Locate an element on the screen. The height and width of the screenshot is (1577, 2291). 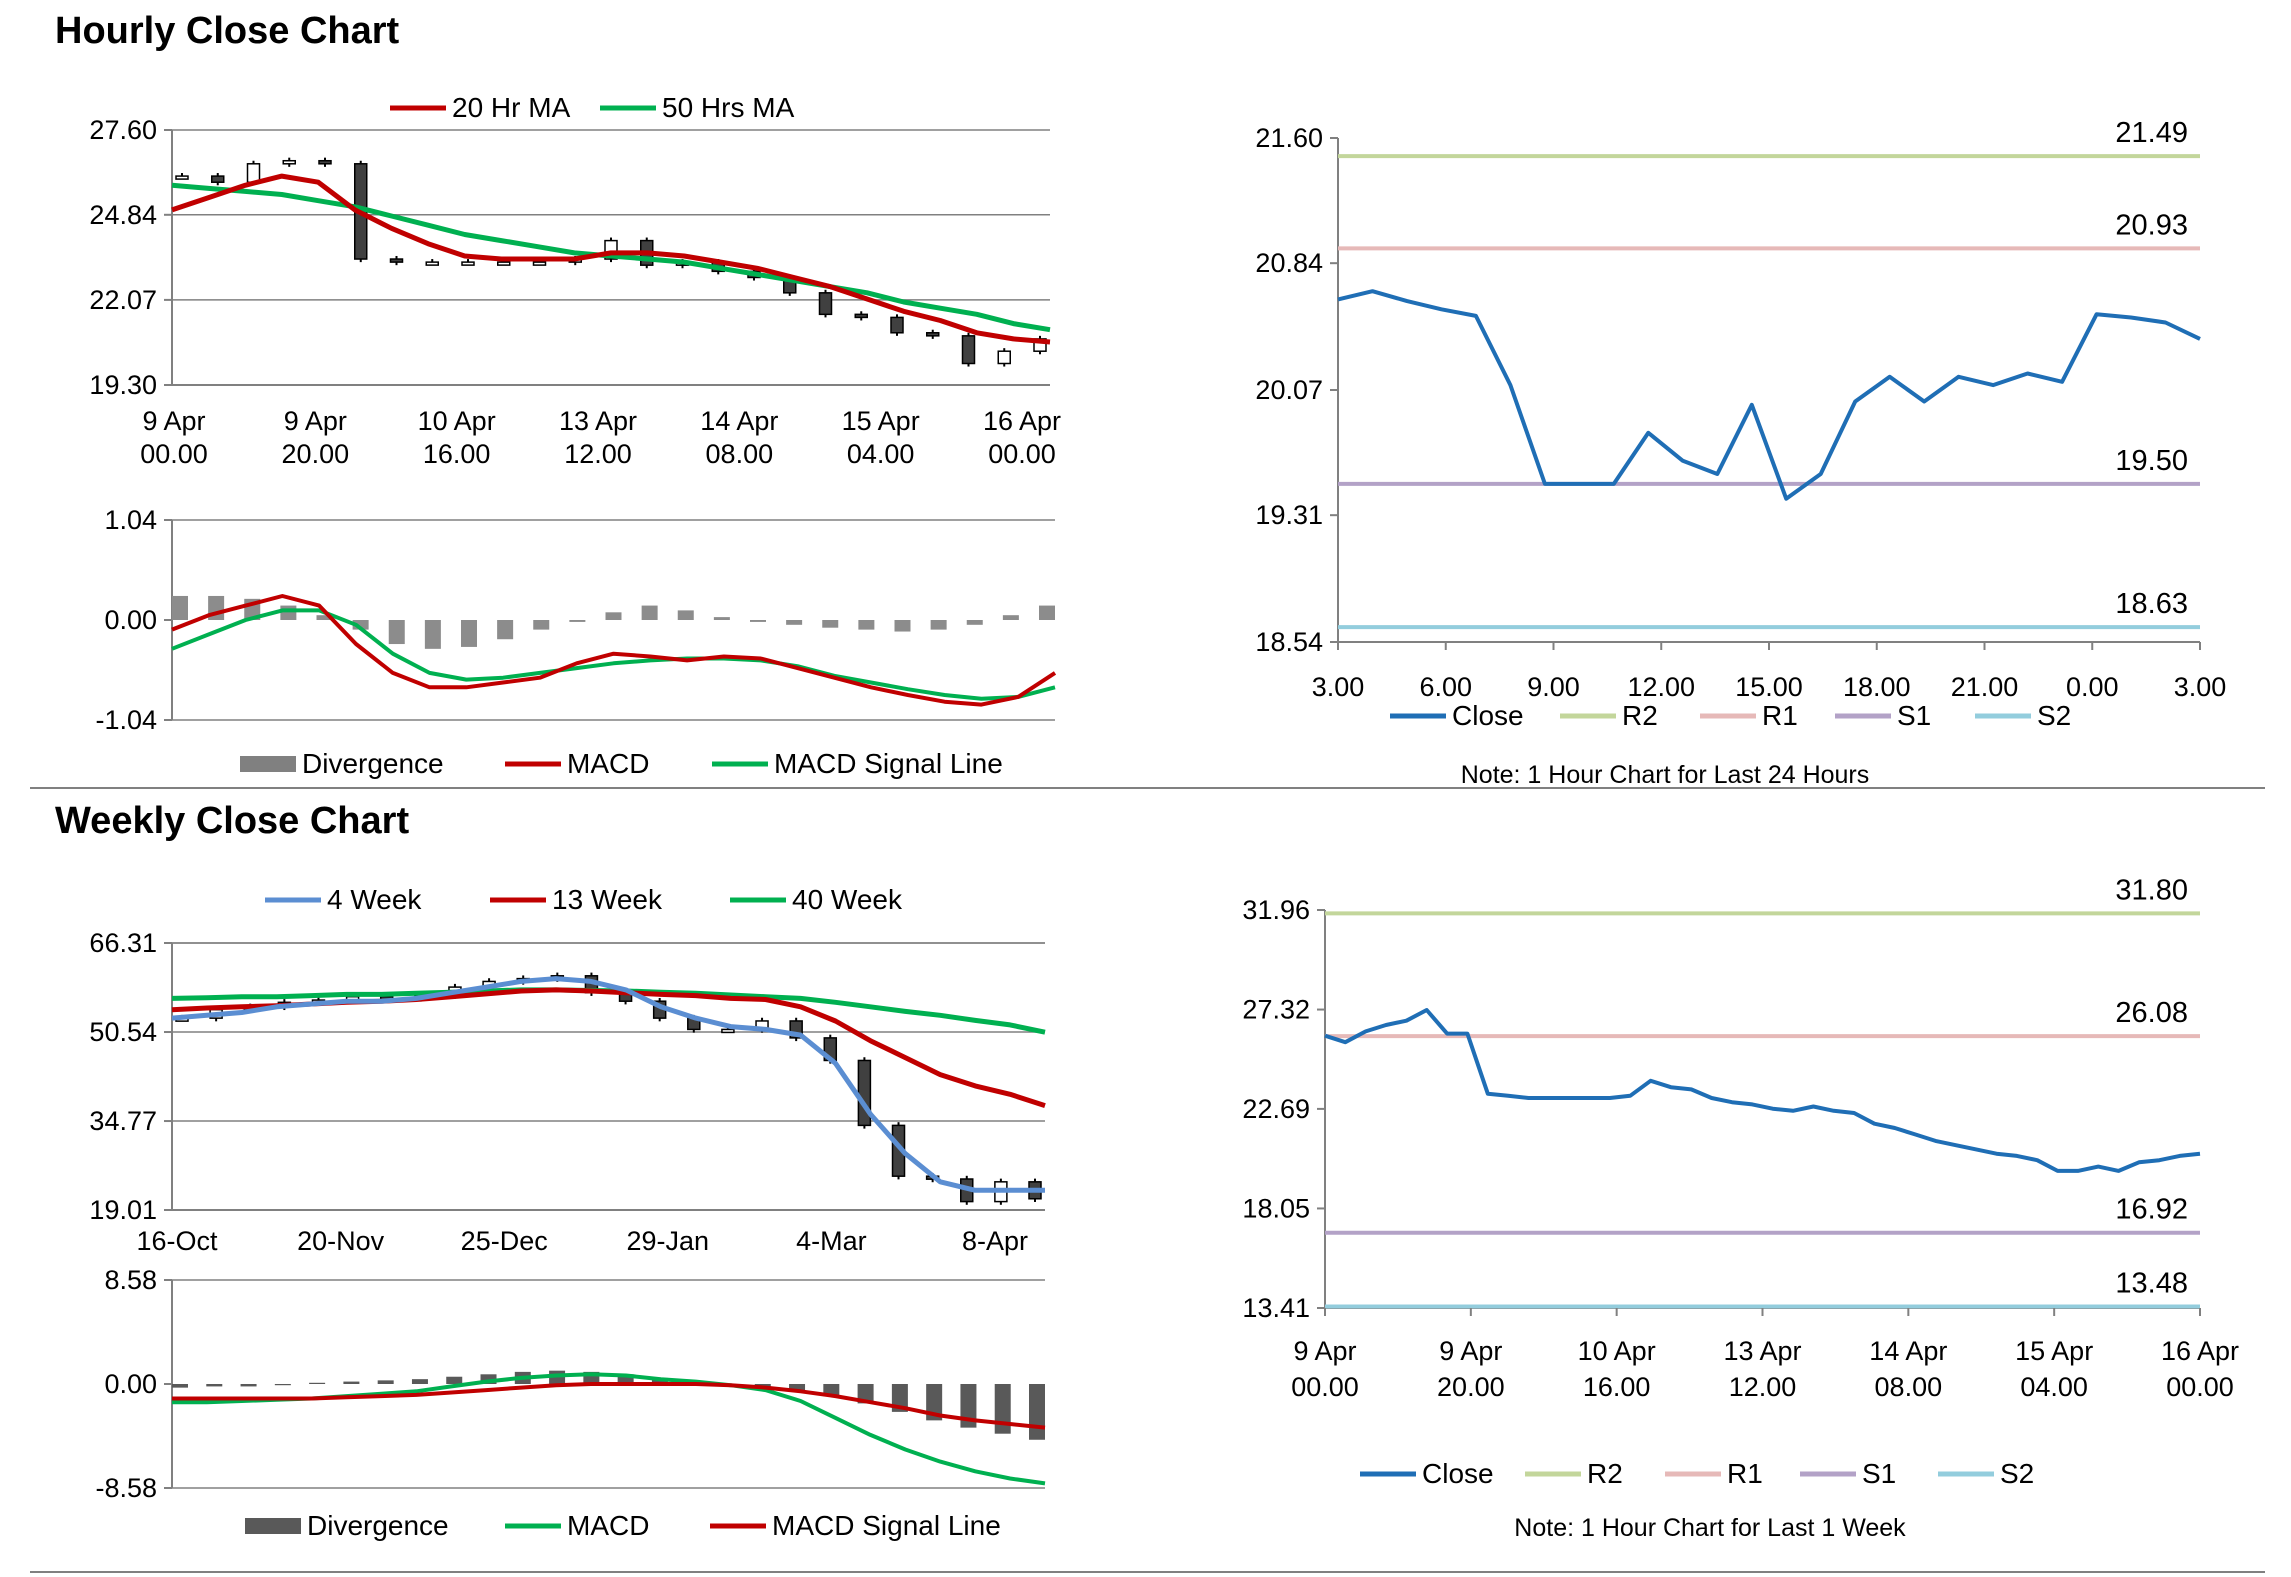
weekly-1w-close-line is located at coordinates (1762, 1090).